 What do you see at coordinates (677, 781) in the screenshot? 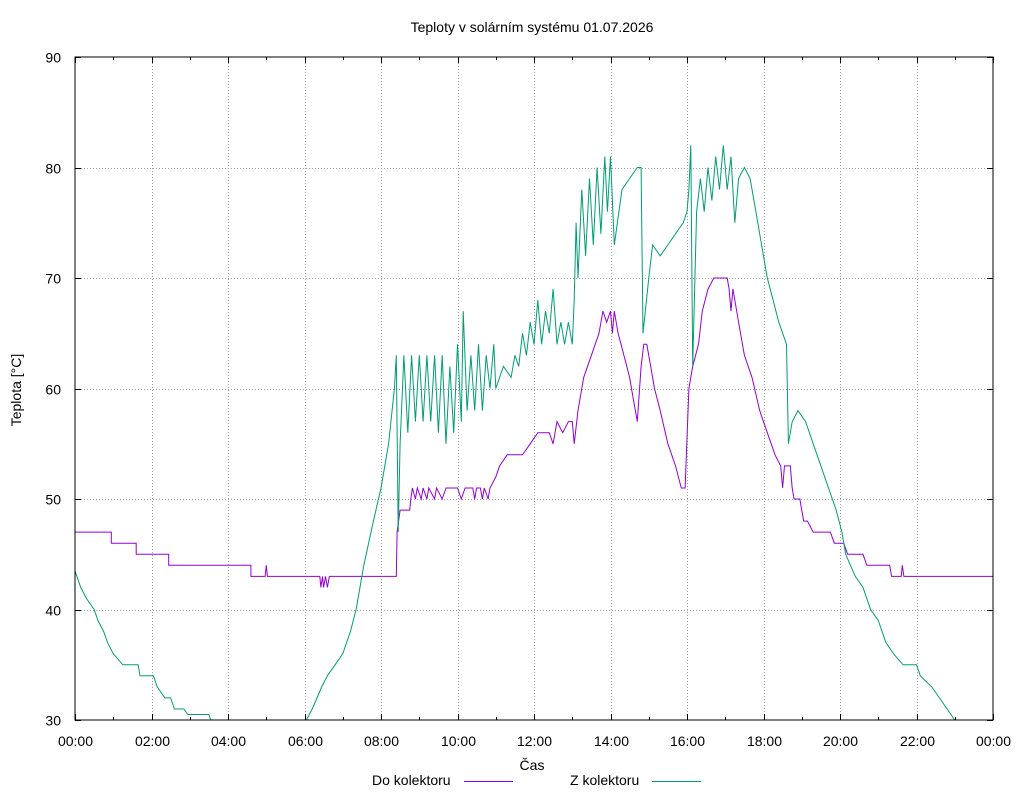
I see `legend-swatch-z-kolektoru` at bounding box center [677, 781].